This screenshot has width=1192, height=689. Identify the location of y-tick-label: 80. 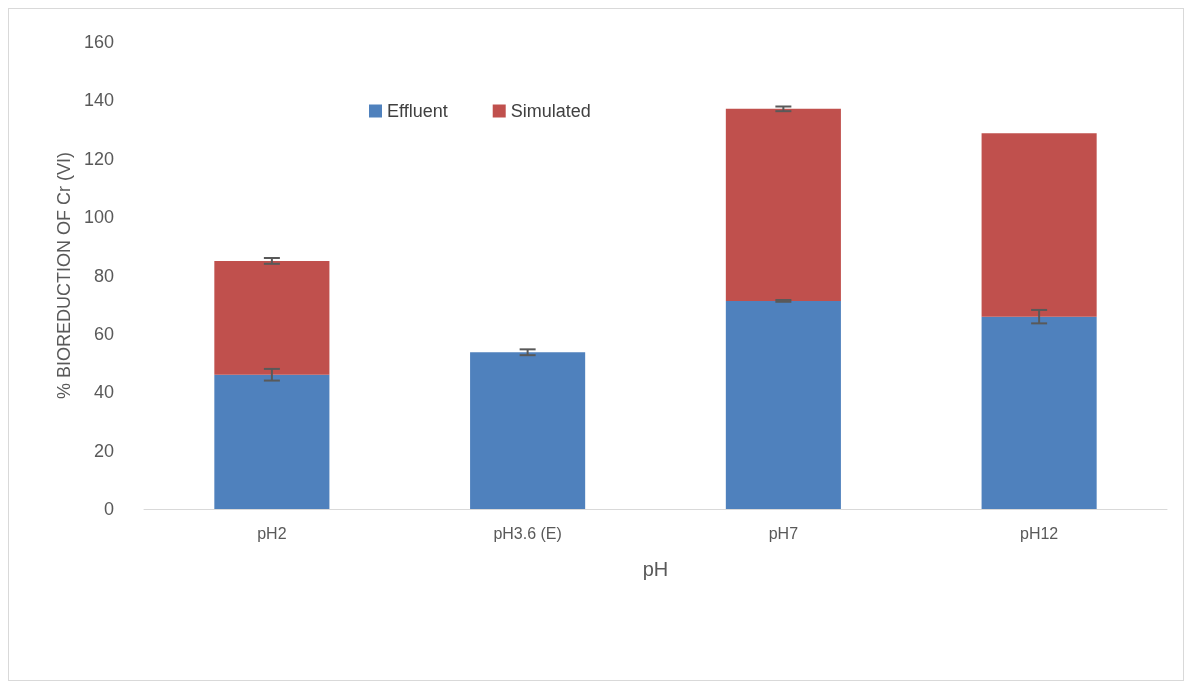
(103, 275).